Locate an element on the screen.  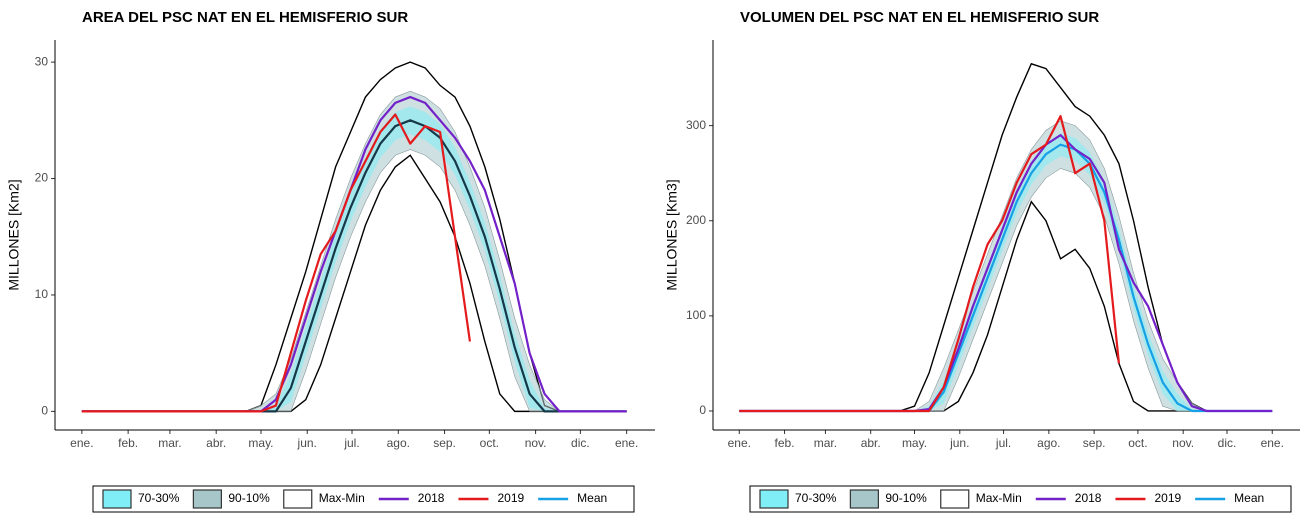
y-tick-label: 200 is located at coordinates (696, 220).